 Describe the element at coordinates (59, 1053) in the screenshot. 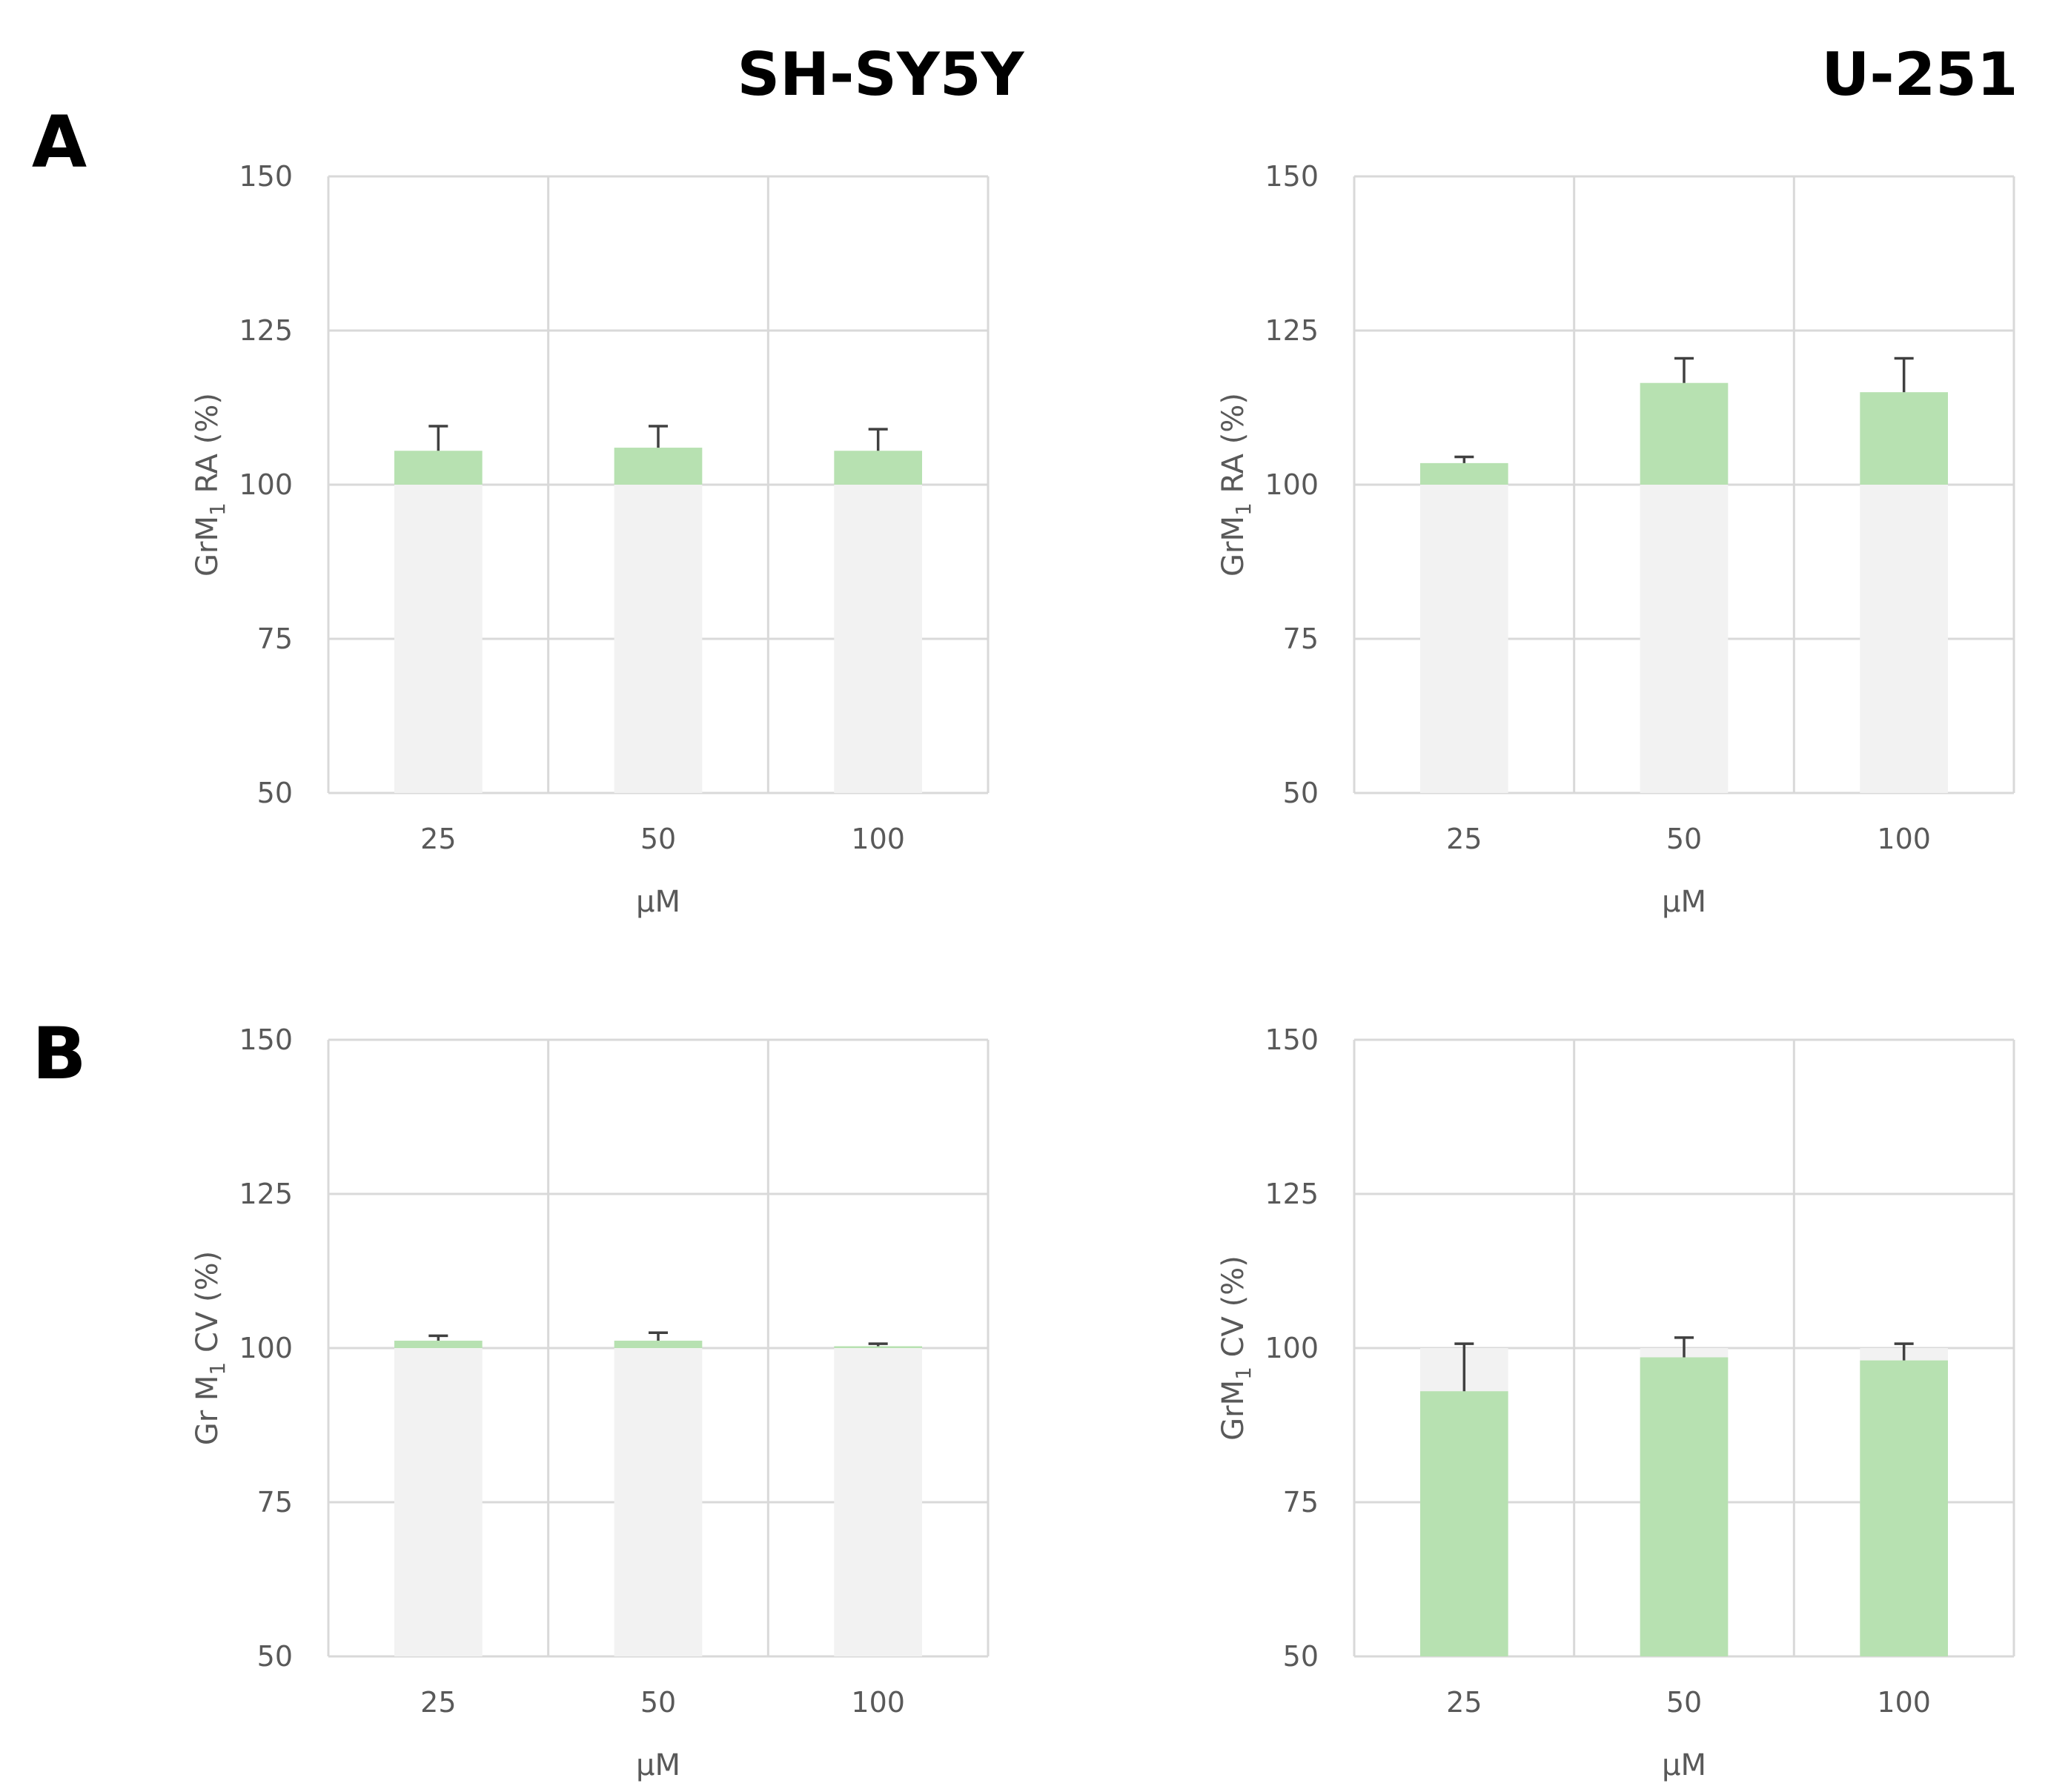

I see `panel-letter-b: B` at that location.